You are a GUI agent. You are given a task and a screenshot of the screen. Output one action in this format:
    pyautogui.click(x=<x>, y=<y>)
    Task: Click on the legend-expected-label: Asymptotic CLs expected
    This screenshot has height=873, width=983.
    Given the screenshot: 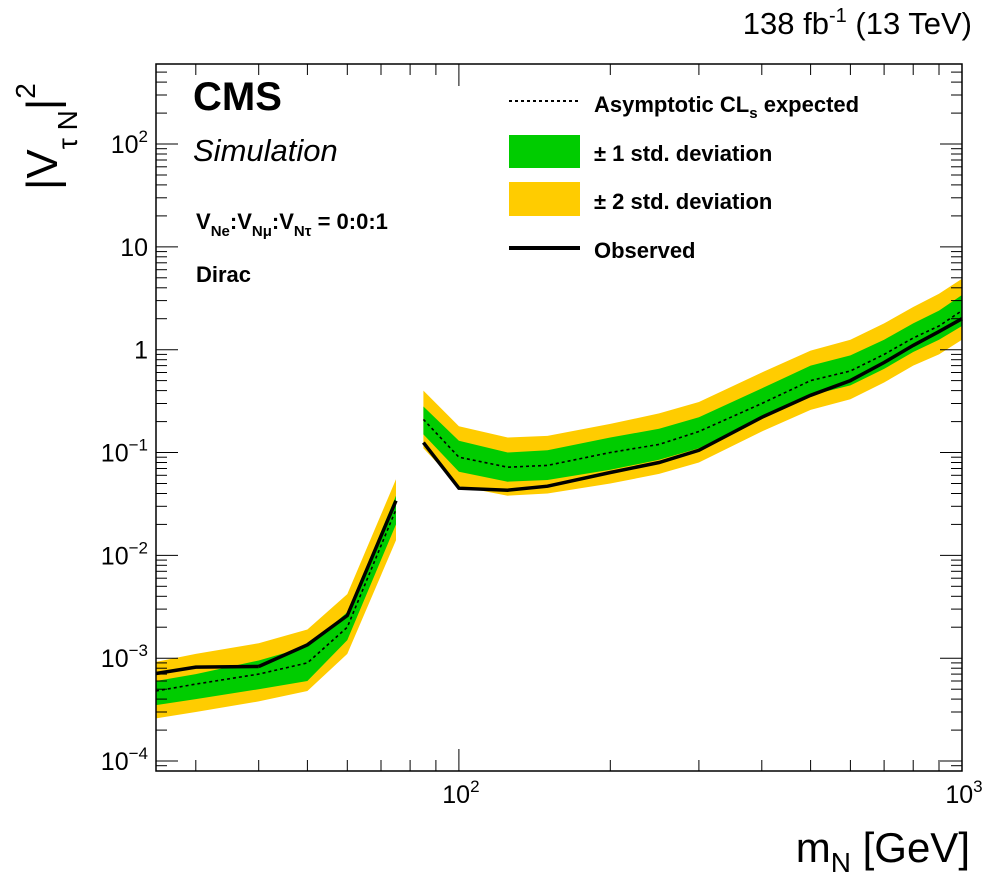 What is the action you would take?
    pyautogui.click(x=726, y=107)
    